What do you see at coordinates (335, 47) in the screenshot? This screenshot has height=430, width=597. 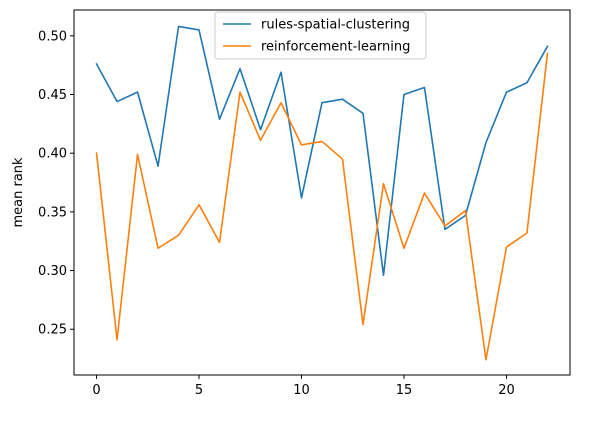 I see `legend-label-reinforcement-learning: reinforcement-learning` at bounding box center [335, 47].